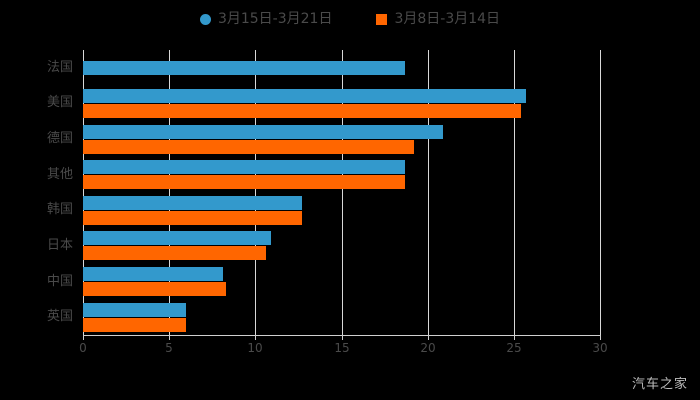 The height and width of the screenshot is (400, 700). Describe the element at coordinates (275, 19) in the screenshot. I see `legend-item-label: 3月15日-3月21日` at that location.